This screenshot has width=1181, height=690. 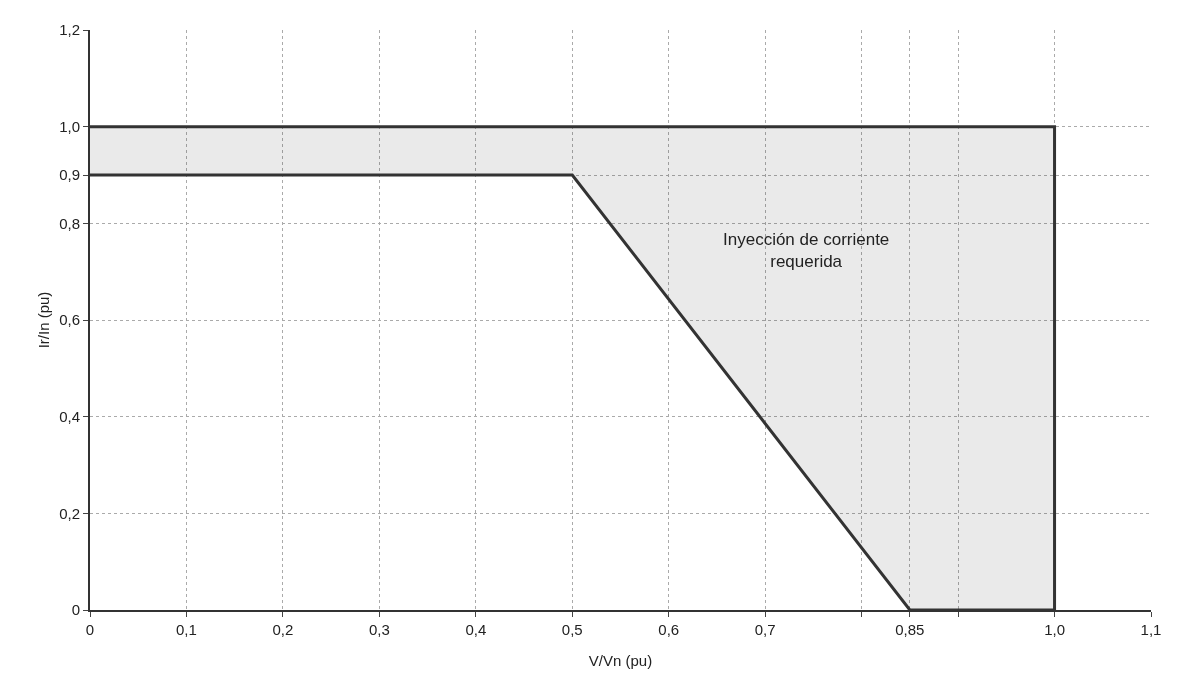 I want to click on x-axis-title: V/Vn (pu), so click(x=620, y=660).